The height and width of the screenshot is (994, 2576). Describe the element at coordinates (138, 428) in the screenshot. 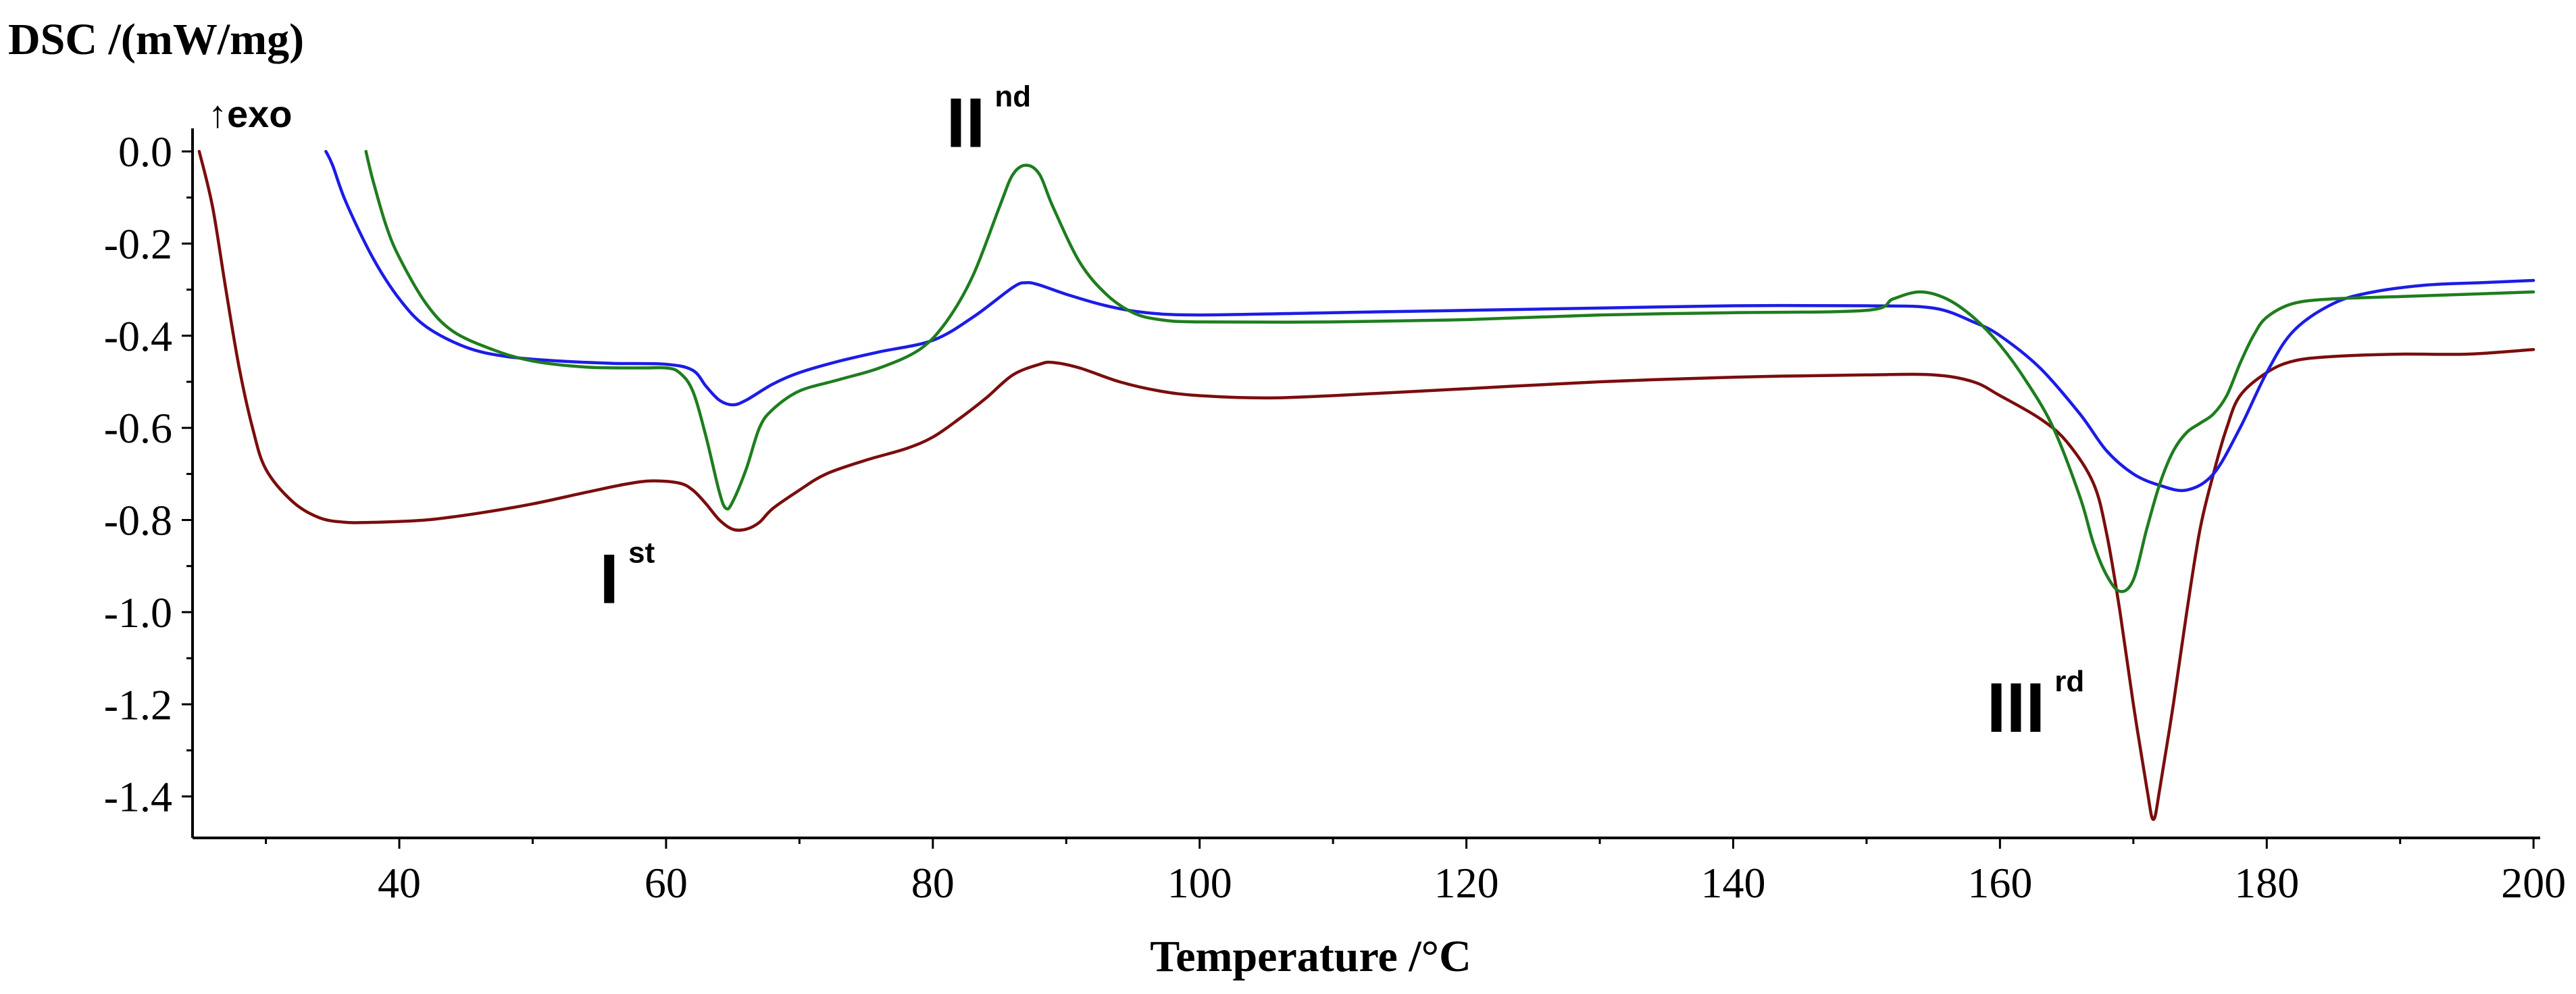

I see `y-tick-label: -0.6` at that location.